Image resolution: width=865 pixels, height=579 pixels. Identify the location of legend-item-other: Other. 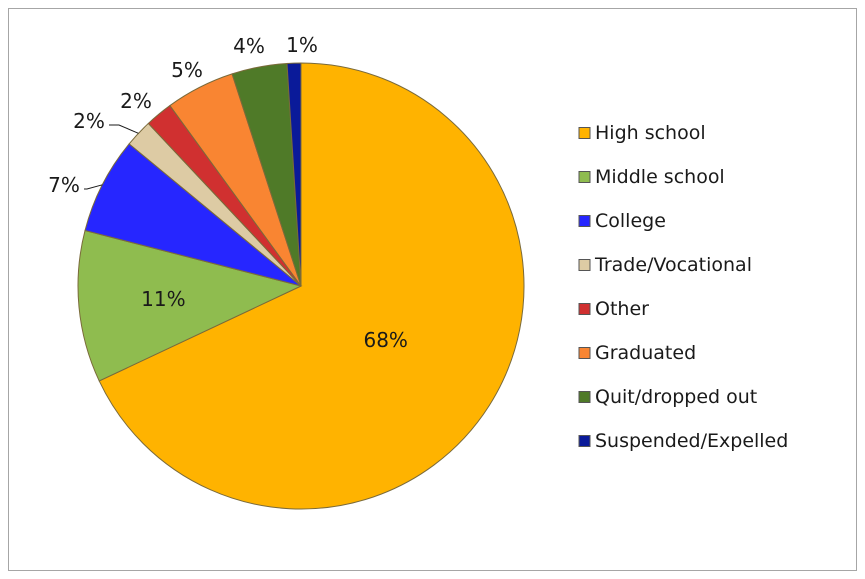
(613, 309).